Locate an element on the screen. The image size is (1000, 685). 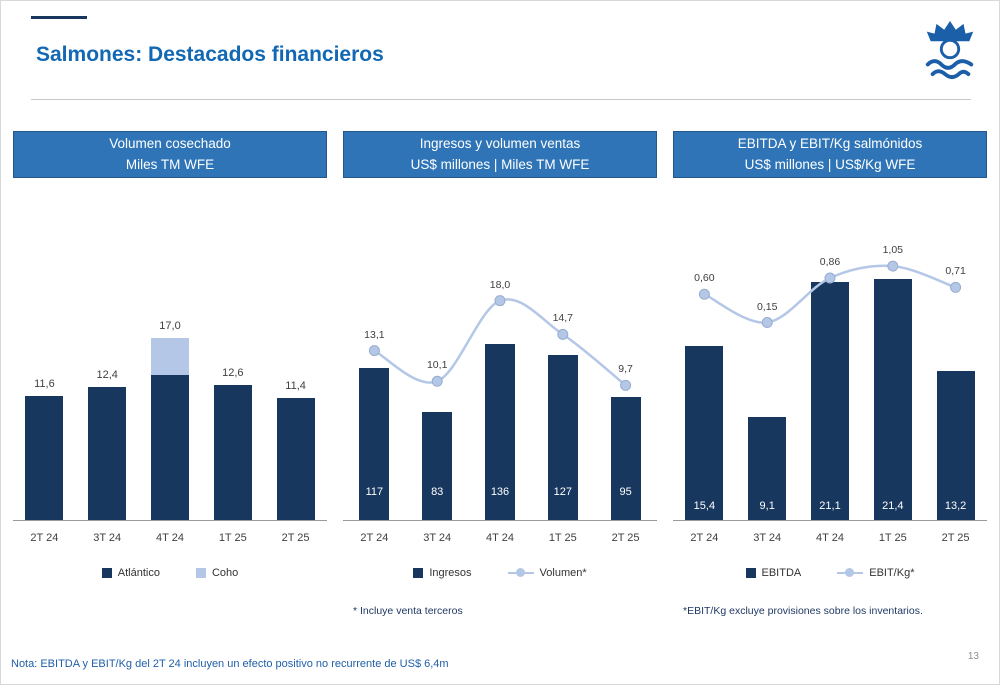
bar-value-label: 21,1 is located at coordinates (830, 506).